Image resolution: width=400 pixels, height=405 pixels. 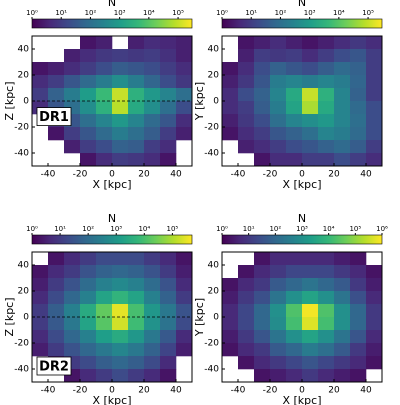 I want to click on colorbar-label: N, so click(x=112, y=218).